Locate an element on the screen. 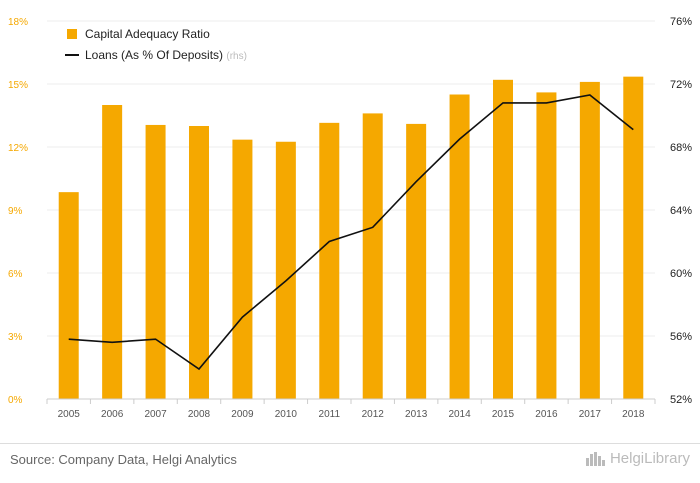  x-tick-label: 2005 is located at coordinates (69, 414).